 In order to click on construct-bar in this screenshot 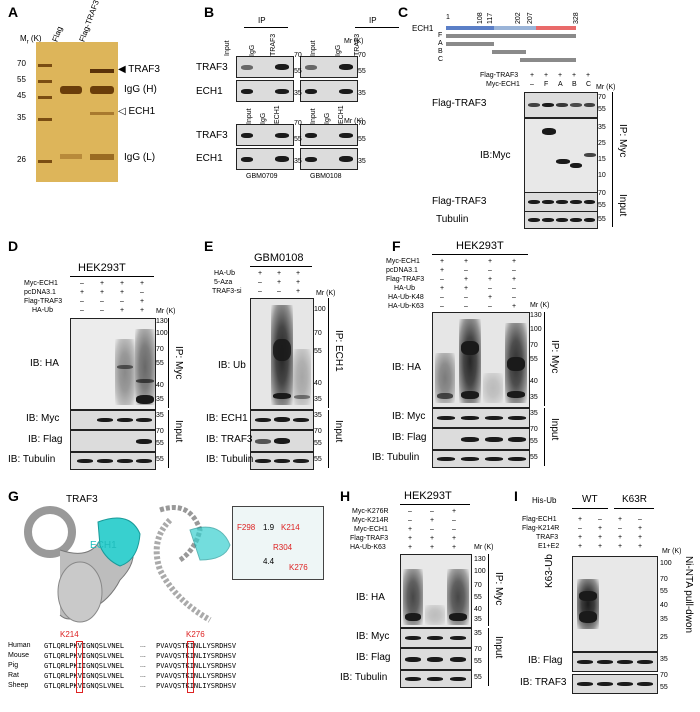, I will do `click(470, 44)`.